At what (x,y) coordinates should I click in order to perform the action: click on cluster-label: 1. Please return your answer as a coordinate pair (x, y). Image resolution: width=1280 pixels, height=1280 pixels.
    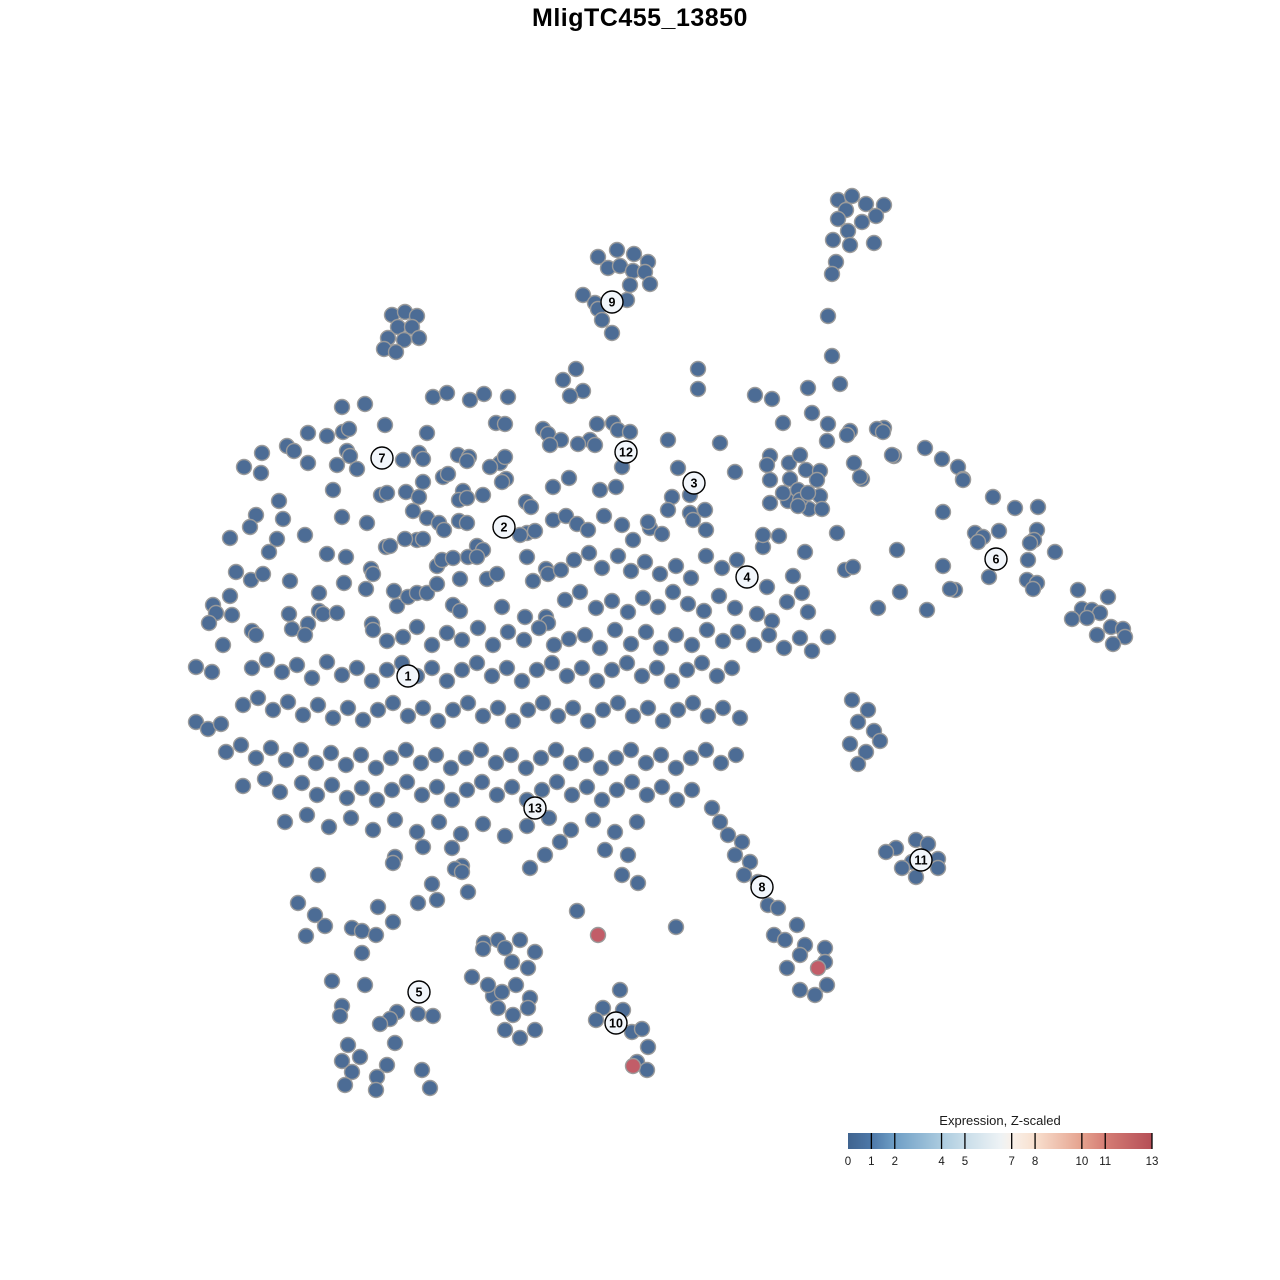
    Looking at the image, I should click on (408, 676).